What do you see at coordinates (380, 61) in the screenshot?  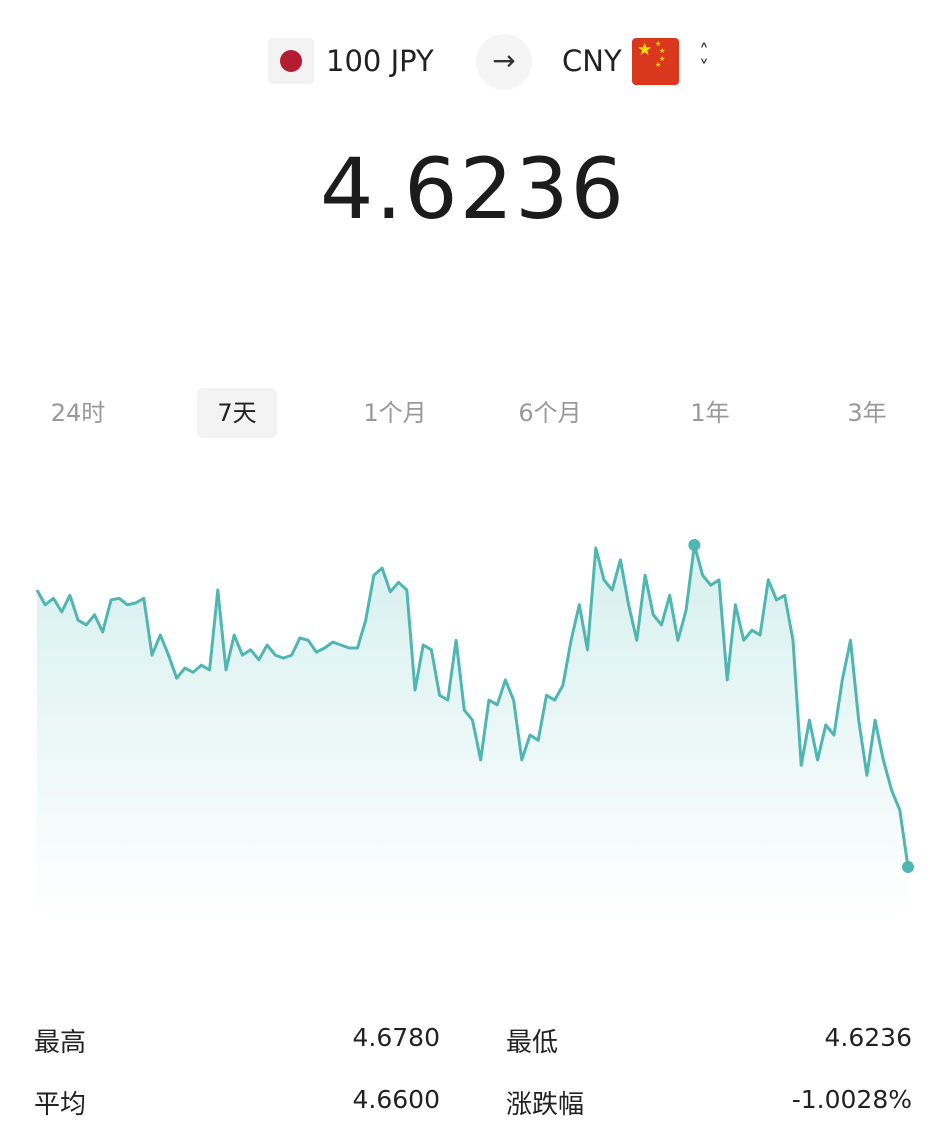 I see `from-currency: 100 JPY` at bounding box center [380, 61].